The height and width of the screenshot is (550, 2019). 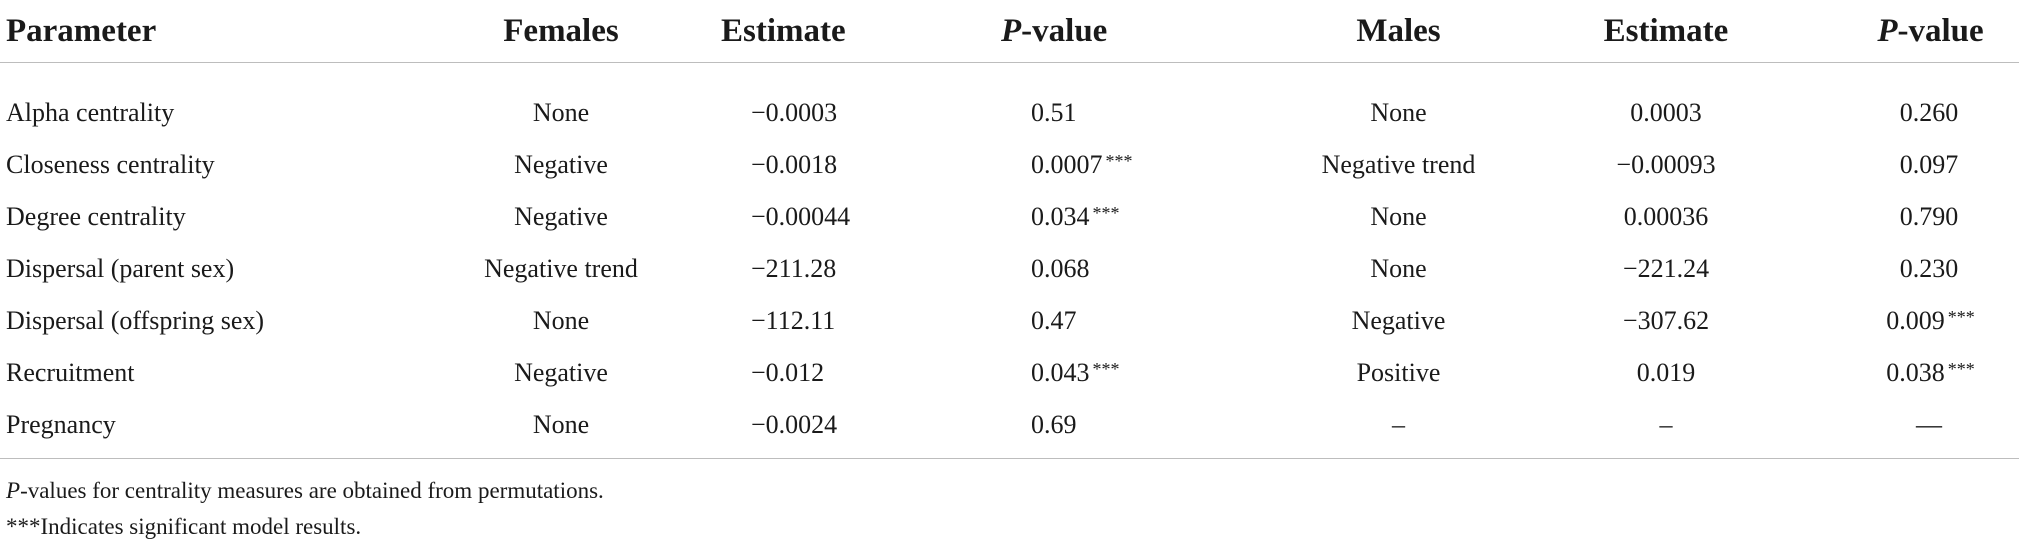 I want to click on cell-pvalue-females: 0.0007 ***, so click(x=1121, y=165).